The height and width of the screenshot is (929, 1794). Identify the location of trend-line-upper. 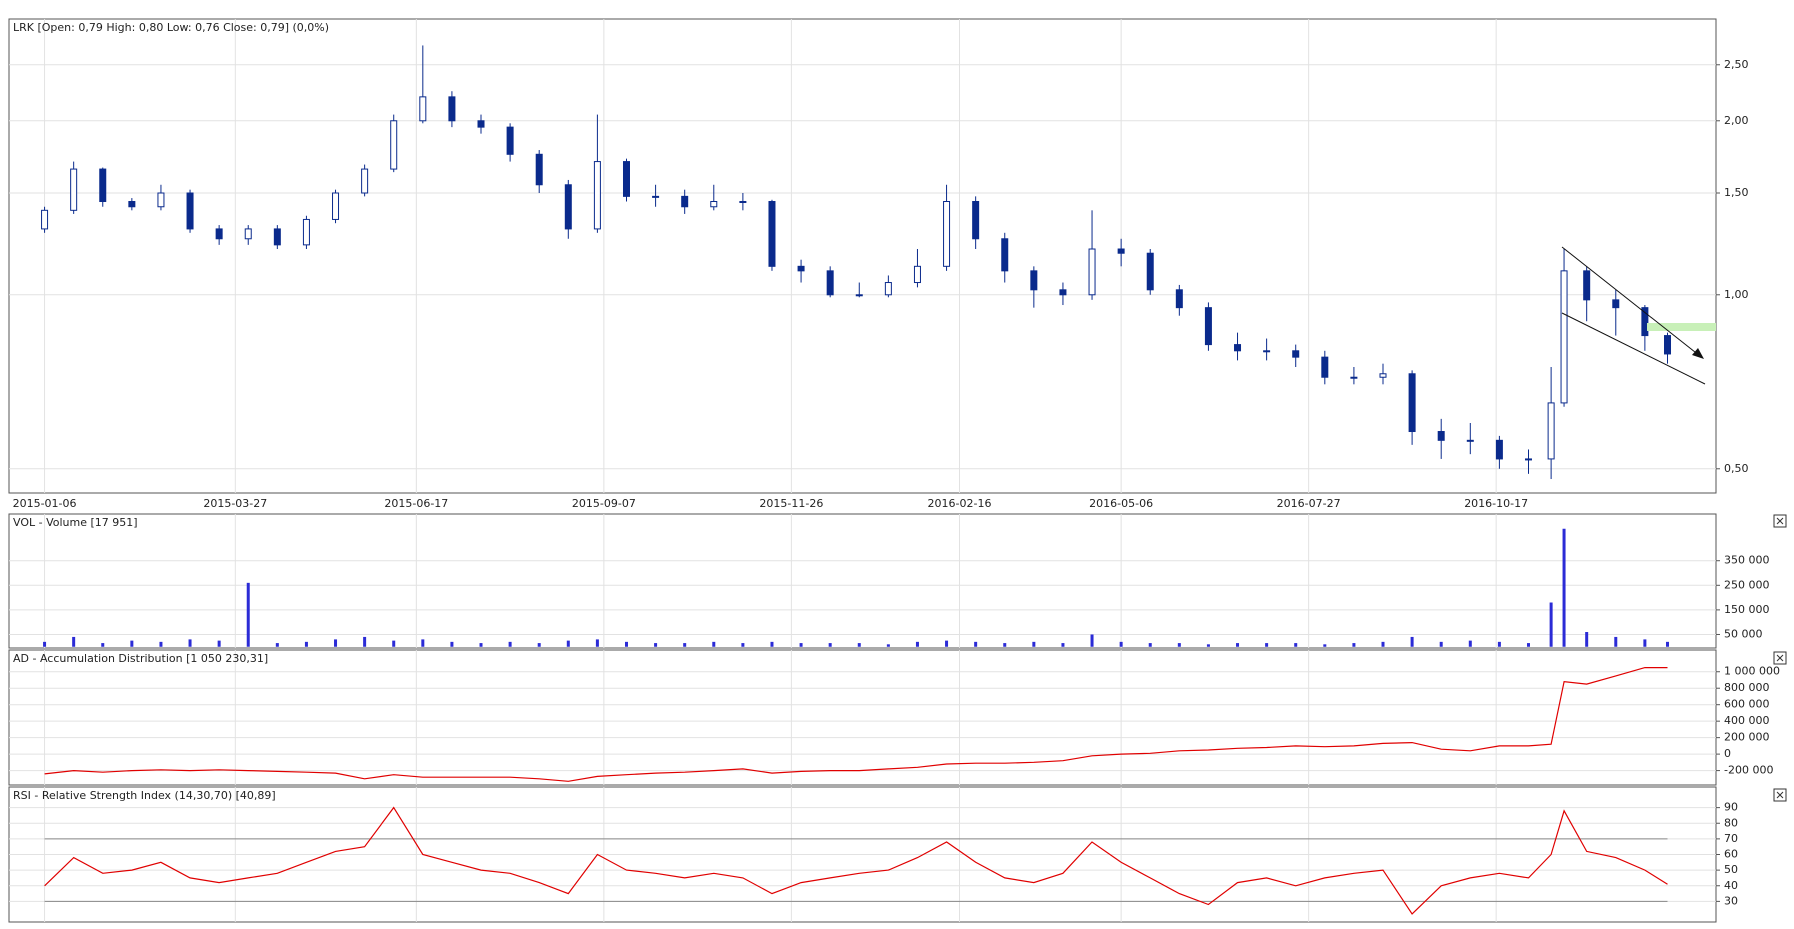
(1631, 301).